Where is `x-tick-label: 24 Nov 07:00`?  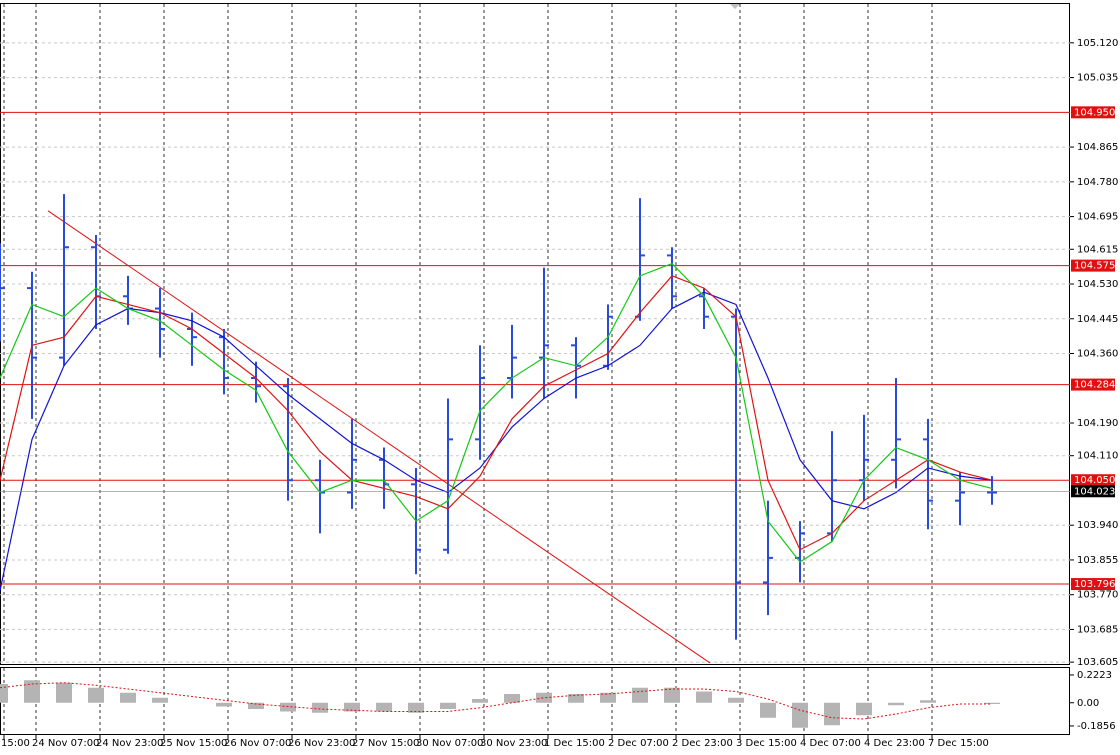 x-tick-label: 24 Nov 07:00 is located at coordinates (65, 743).